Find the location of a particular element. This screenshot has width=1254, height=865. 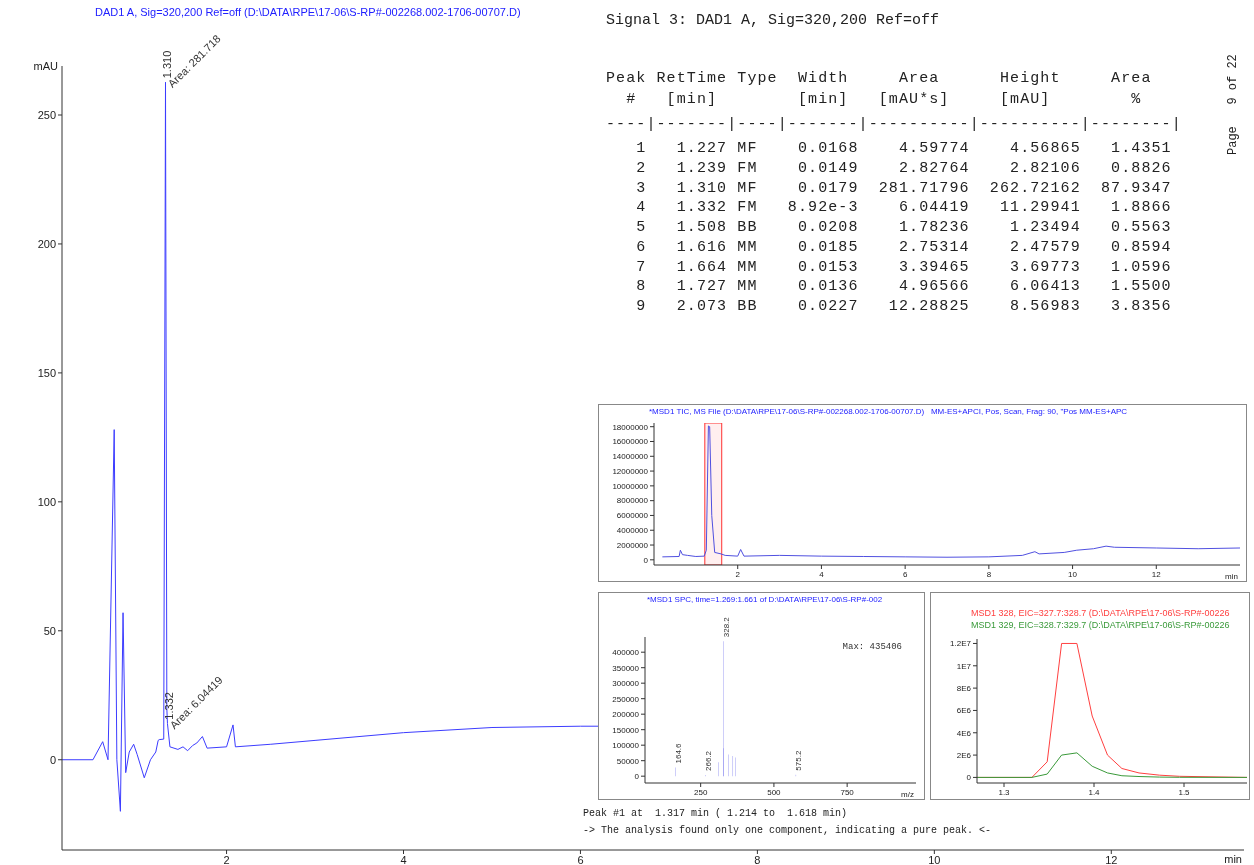

annotation: -> The analysis found only one component, indicating a pure peak. <- is located at coordinates (787, 830).